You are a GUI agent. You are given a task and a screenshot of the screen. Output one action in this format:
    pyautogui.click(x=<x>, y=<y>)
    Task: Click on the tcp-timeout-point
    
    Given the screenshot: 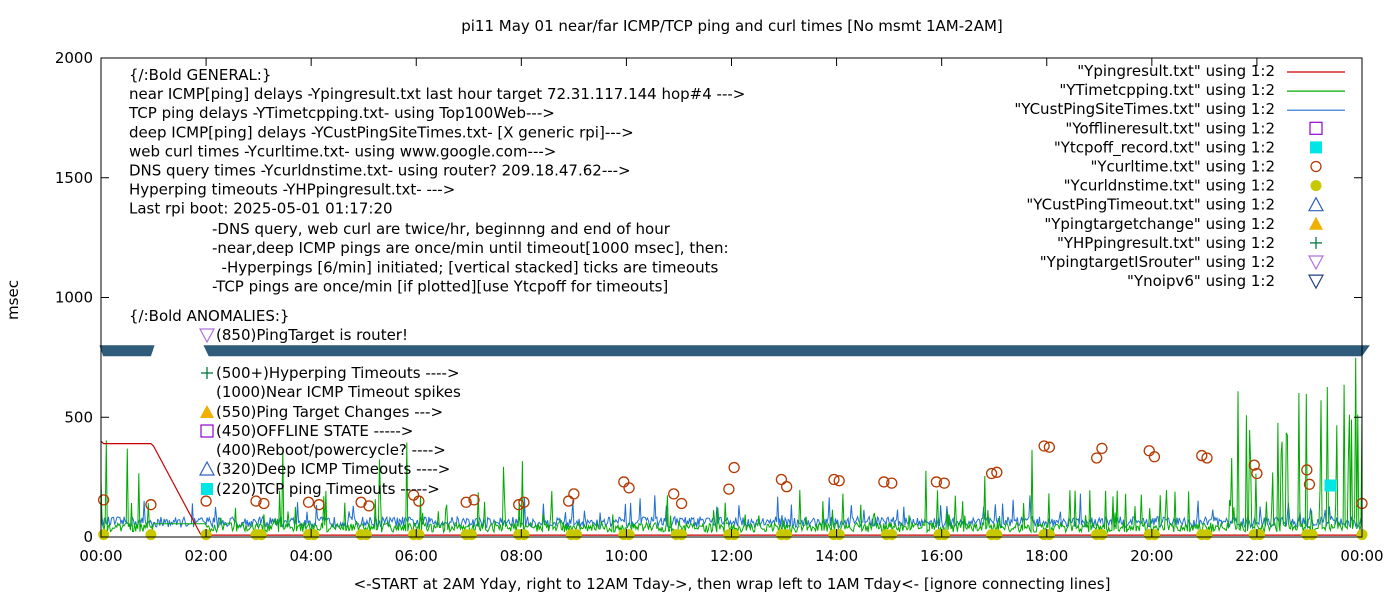 What is the action you would take?
    pyautogui.click(x=1330, y=485)
    